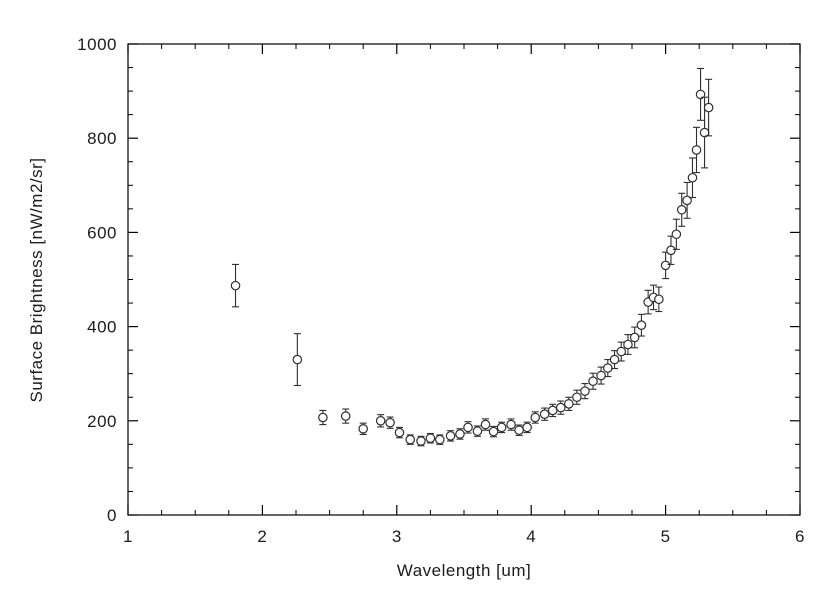 This screenshot has width=840, height=600. What do you see at coordinates (666, 536) in the screenshot?
I see `x-tick-label: 5` at bounding box center [666, 536].